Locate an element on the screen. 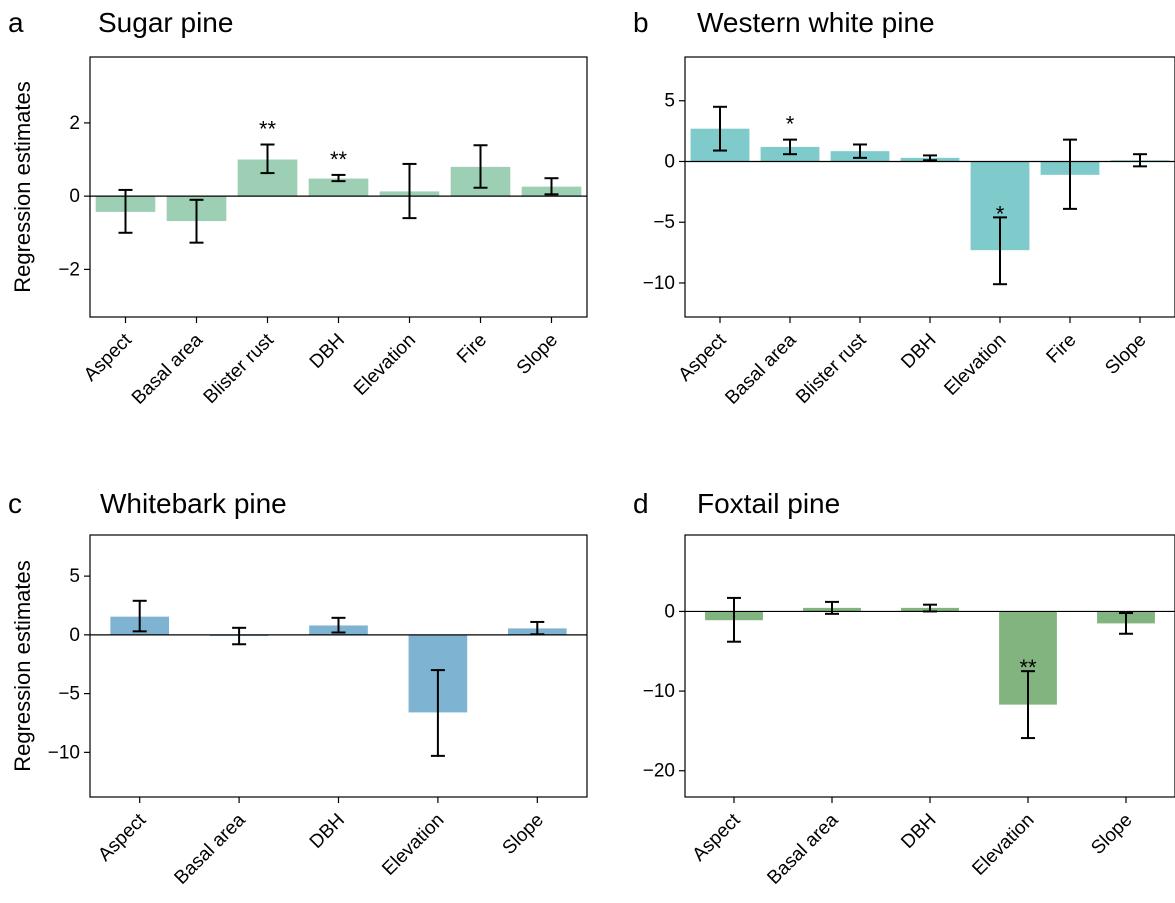 The height and width of the screenshot is (903, 1175). panel-a-xtick-label-dbh: DBH is located at coordinates (327, 351).